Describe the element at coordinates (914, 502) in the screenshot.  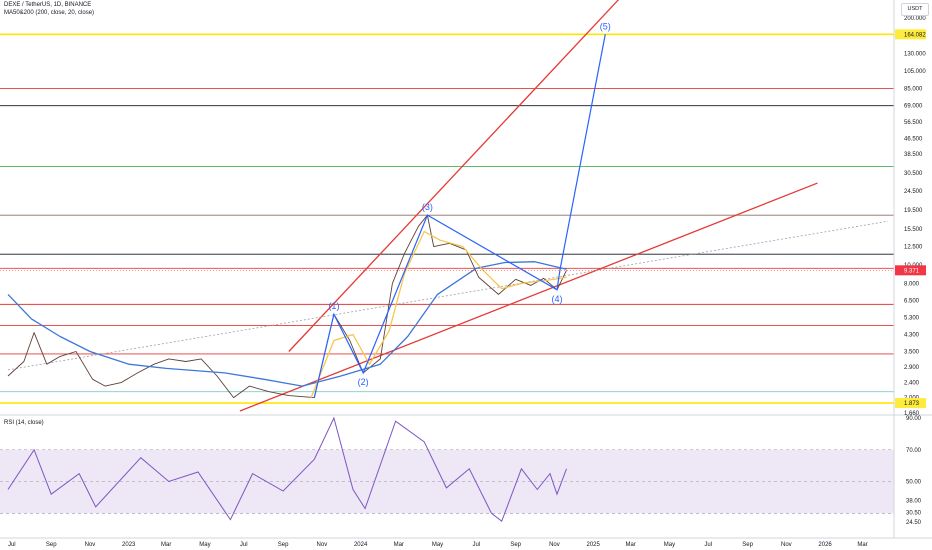
I see `rsi-tick-label: 38.00` at that location.